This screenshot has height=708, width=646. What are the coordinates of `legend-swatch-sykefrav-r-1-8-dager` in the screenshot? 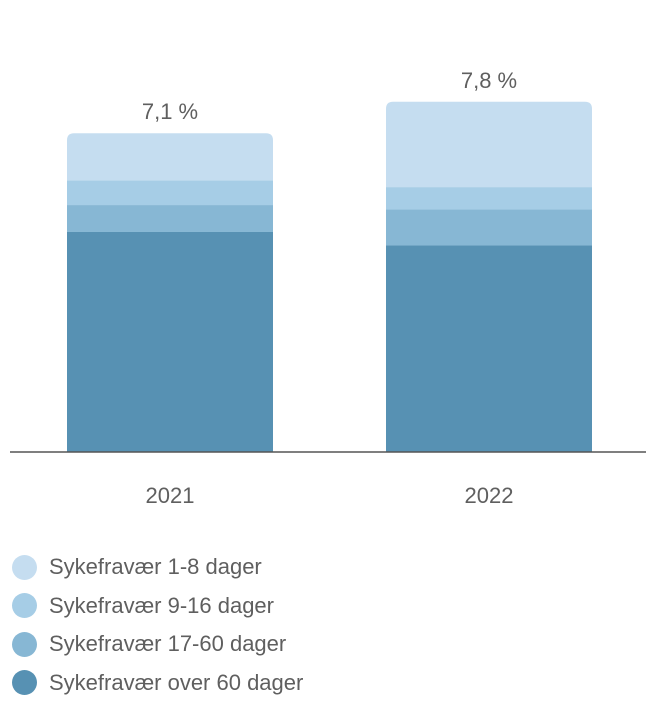 It's located at (24, 567).